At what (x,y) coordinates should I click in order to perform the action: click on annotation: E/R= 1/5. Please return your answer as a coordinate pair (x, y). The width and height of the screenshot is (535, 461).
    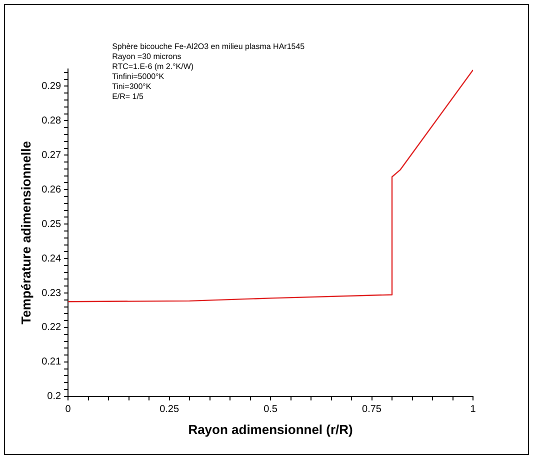
    Looking at the image, I should click on (128, 97).